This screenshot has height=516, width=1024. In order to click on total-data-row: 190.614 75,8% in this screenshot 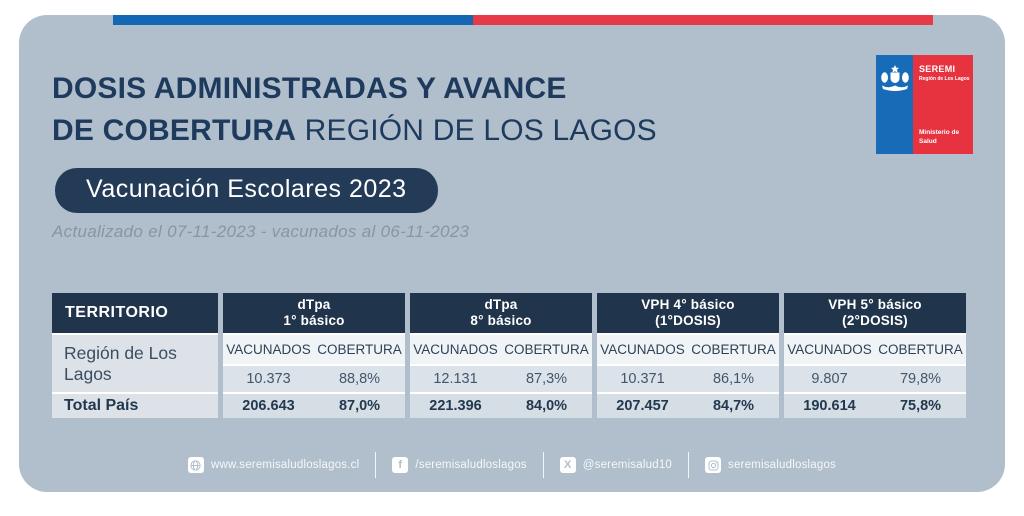, I will do `click(875, 406)`.